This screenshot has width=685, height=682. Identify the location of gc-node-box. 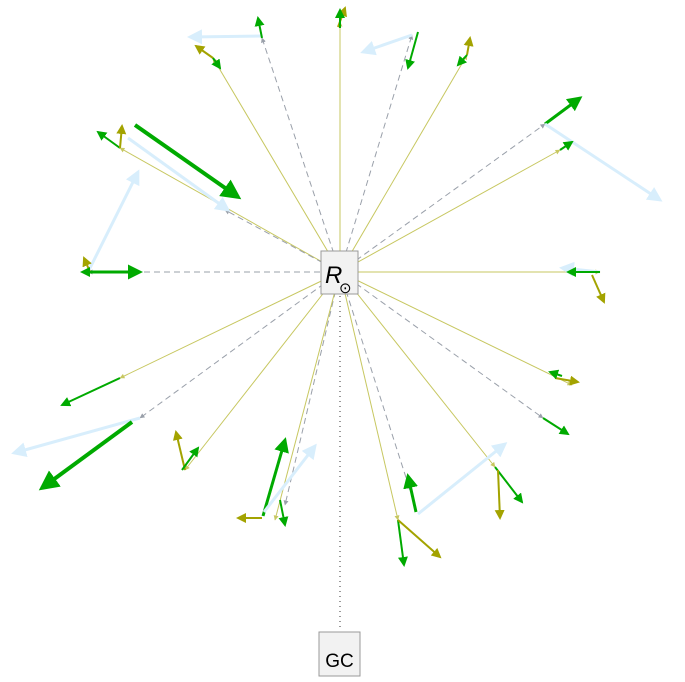
(339, 654).